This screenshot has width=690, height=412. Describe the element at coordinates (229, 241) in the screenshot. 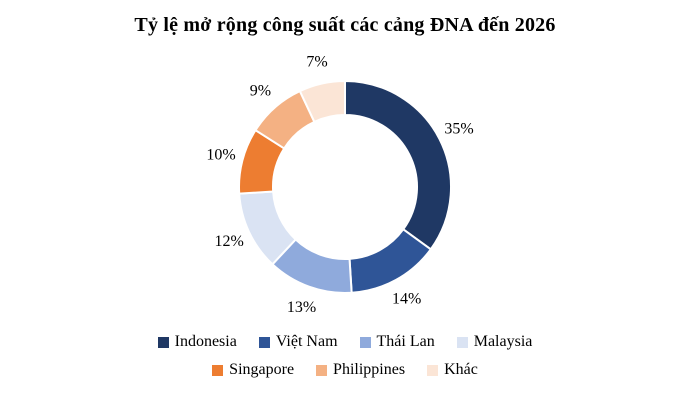

I see `slice-label-malaysia: 12%` at that location.